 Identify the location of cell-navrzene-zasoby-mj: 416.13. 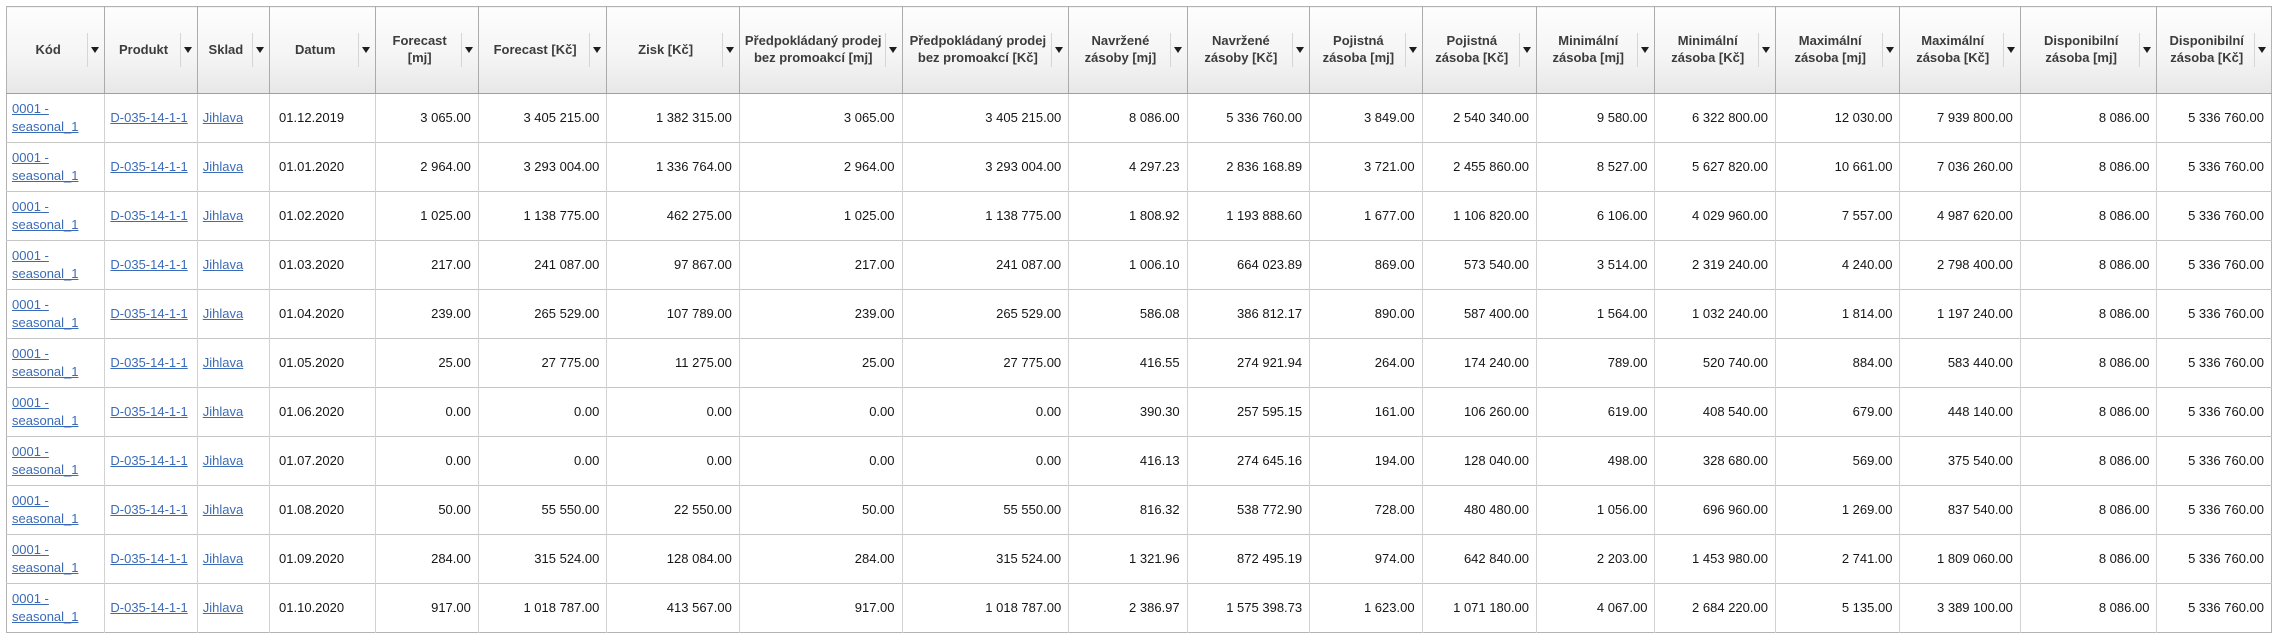
(1128, 461).